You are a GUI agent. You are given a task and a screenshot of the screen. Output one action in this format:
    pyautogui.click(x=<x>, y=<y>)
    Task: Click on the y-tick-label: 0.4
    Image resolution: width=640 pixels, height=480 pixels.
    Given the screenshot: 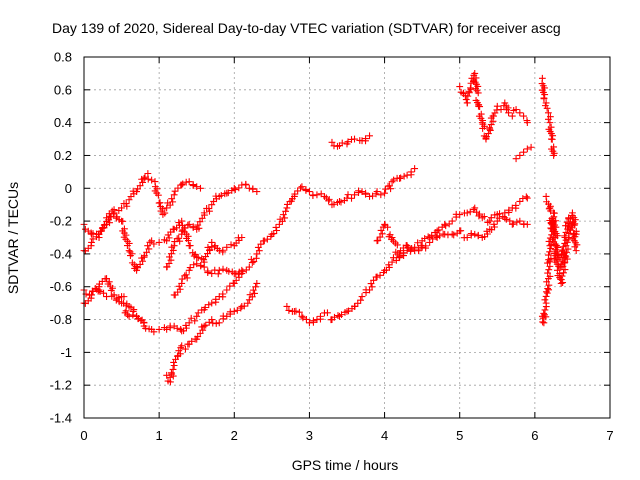 What is the action you would take?
    pyautogui.click(x=63, y=122)
    